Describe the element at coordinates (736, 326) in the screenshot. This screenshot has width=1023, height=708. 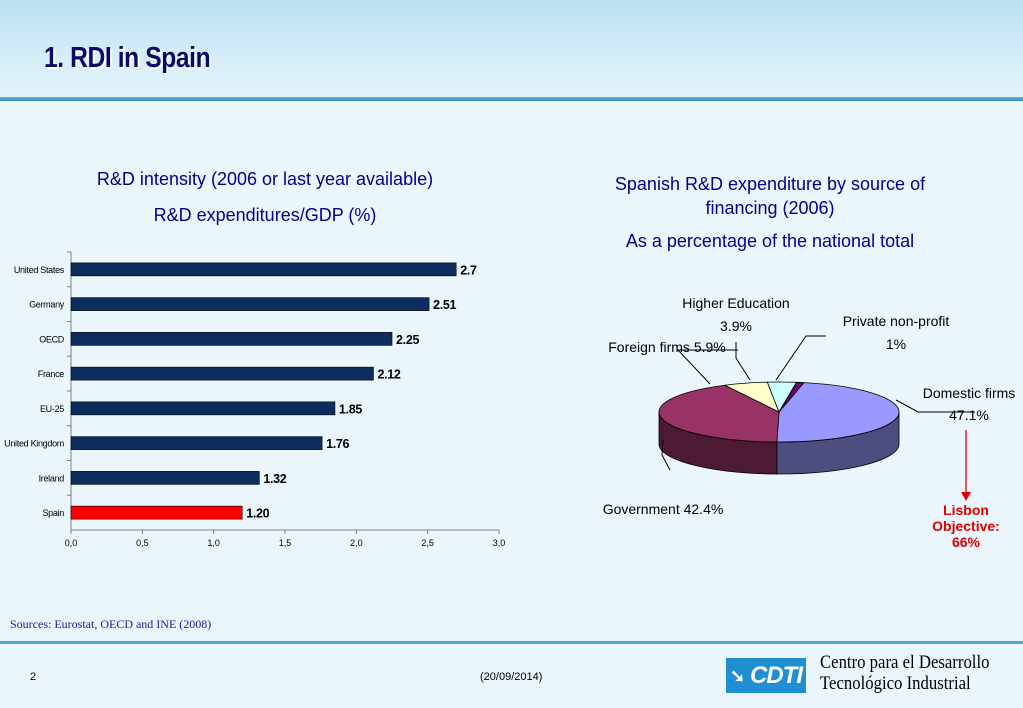
I see `slice-value-higher-education: 3.9%` at that location.